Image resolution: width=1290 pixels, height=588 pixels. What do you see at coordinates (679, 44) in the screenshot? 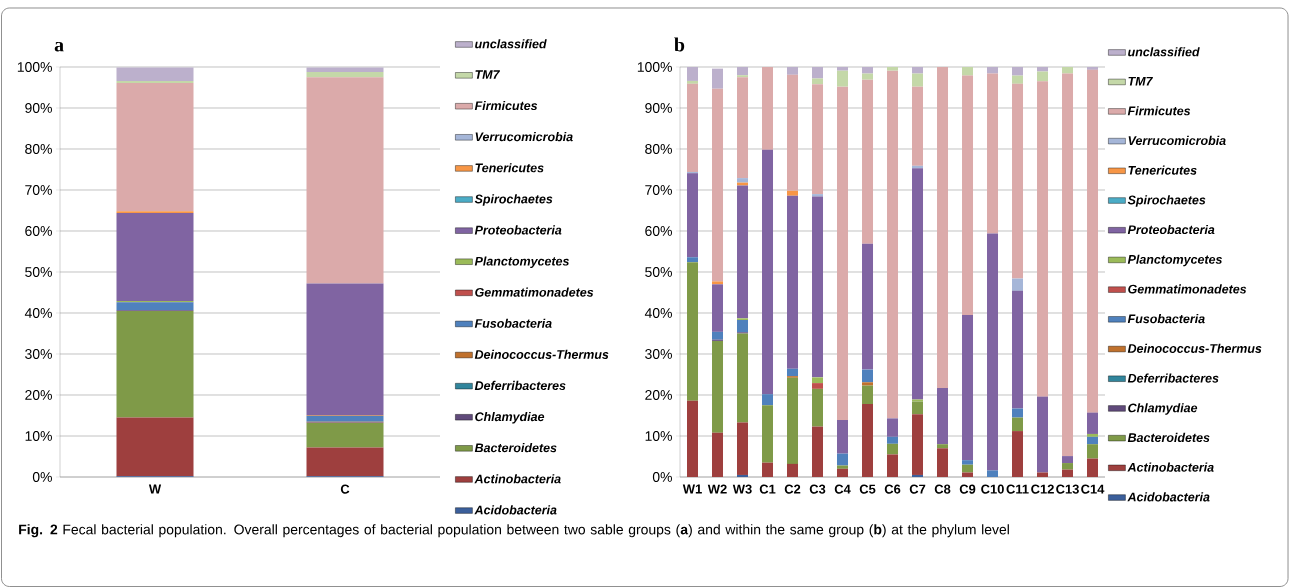
I see `chart-title: b` at bounding box center [679, 44].